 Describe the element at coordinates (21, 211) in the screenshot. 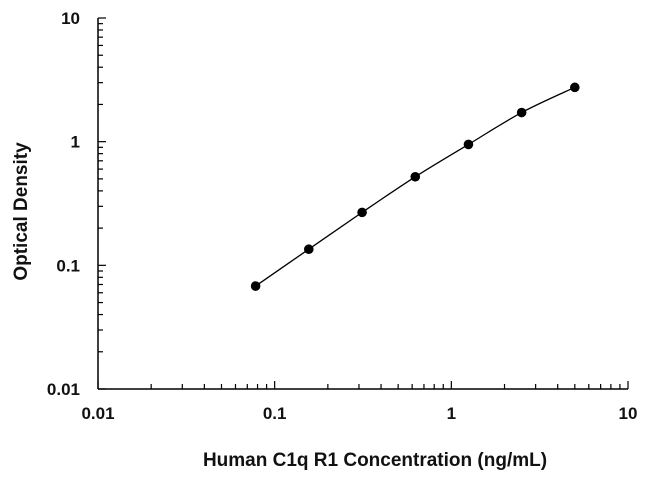

I see `y-axis-title: Optical Density` at that location.